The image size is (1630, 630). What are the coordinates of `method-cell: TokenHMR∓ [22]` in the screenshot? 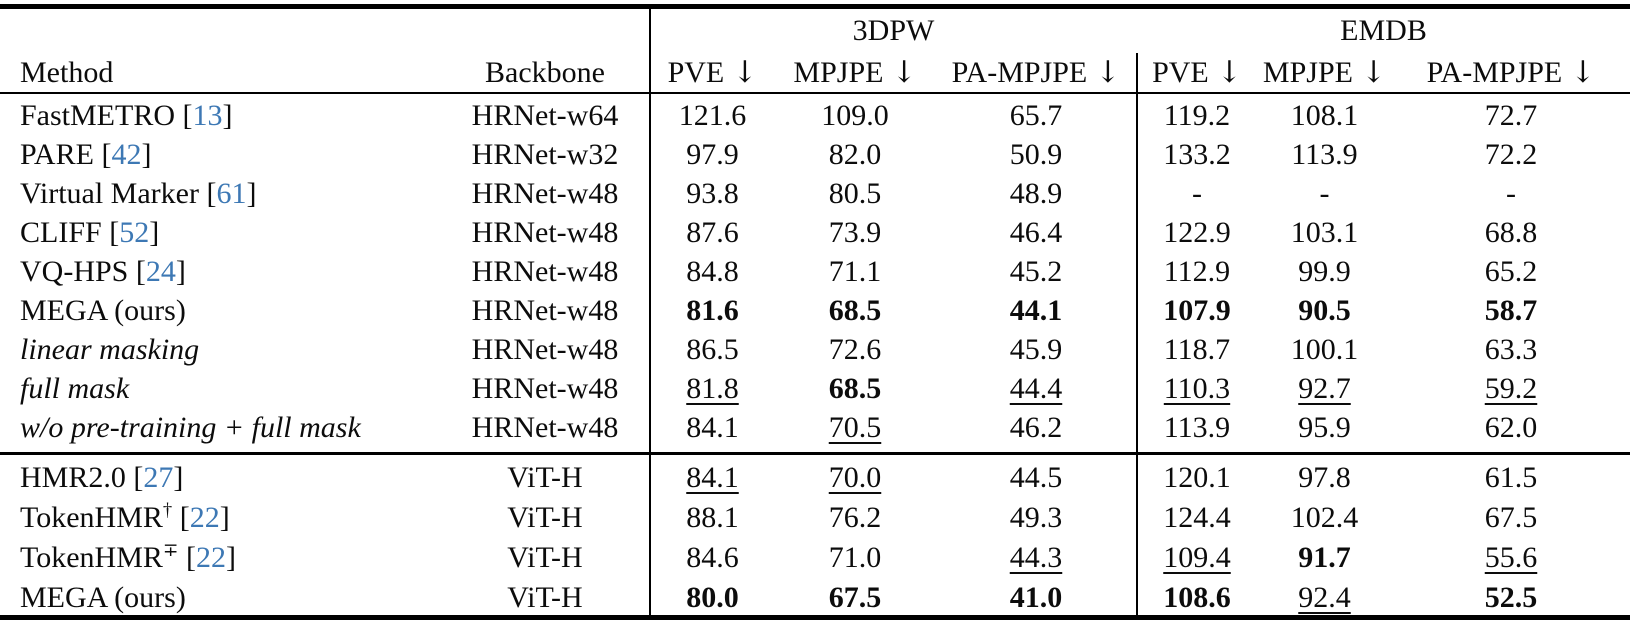 It's located at (128, 557).